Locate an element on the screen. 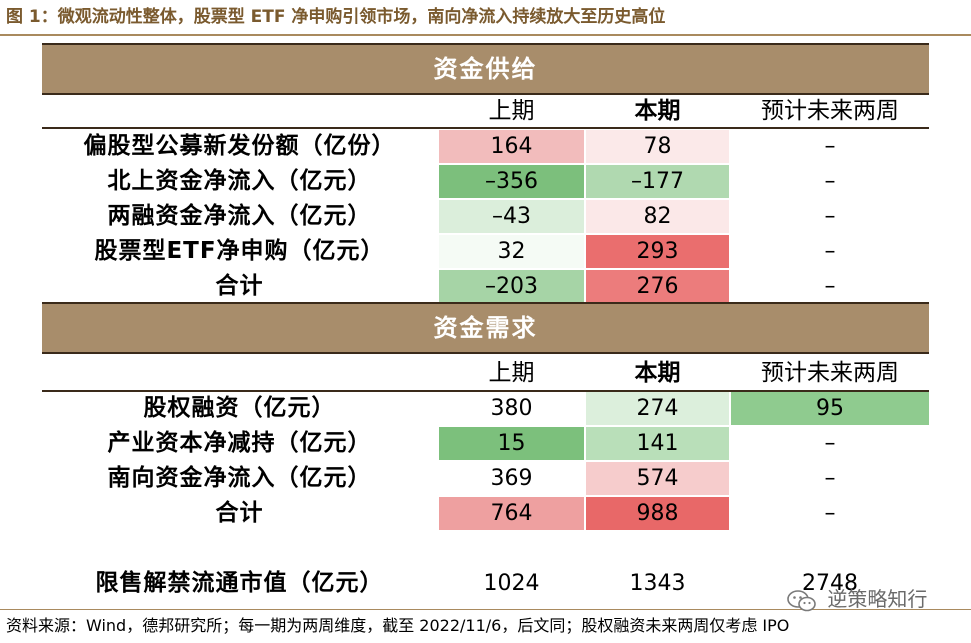 This screenshot has width=971, height=643. demand-row-label: 合计 is located at coordinates (239, 513).